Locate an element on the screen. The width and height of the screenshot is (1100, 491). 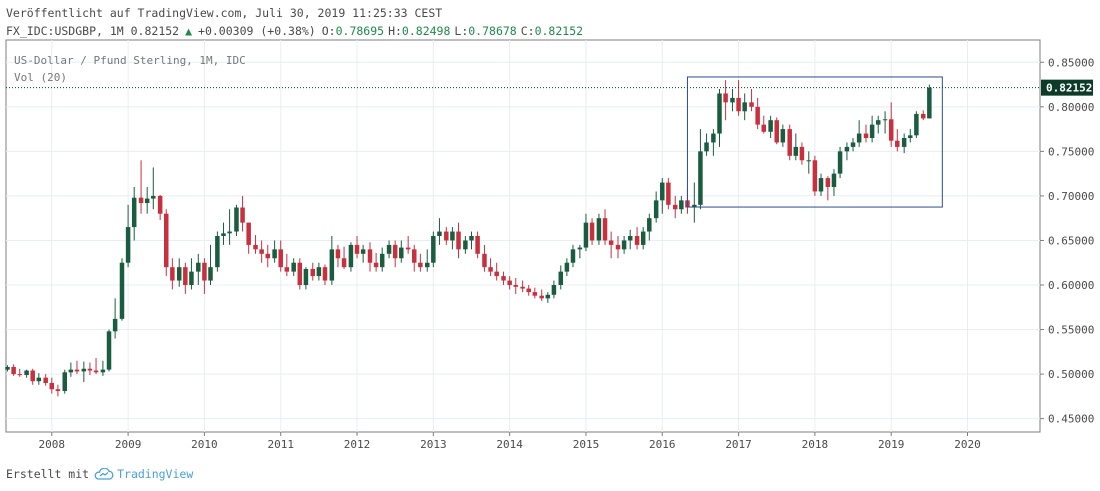
x-tick-label: 2016 is located at coordinates (662, 444).